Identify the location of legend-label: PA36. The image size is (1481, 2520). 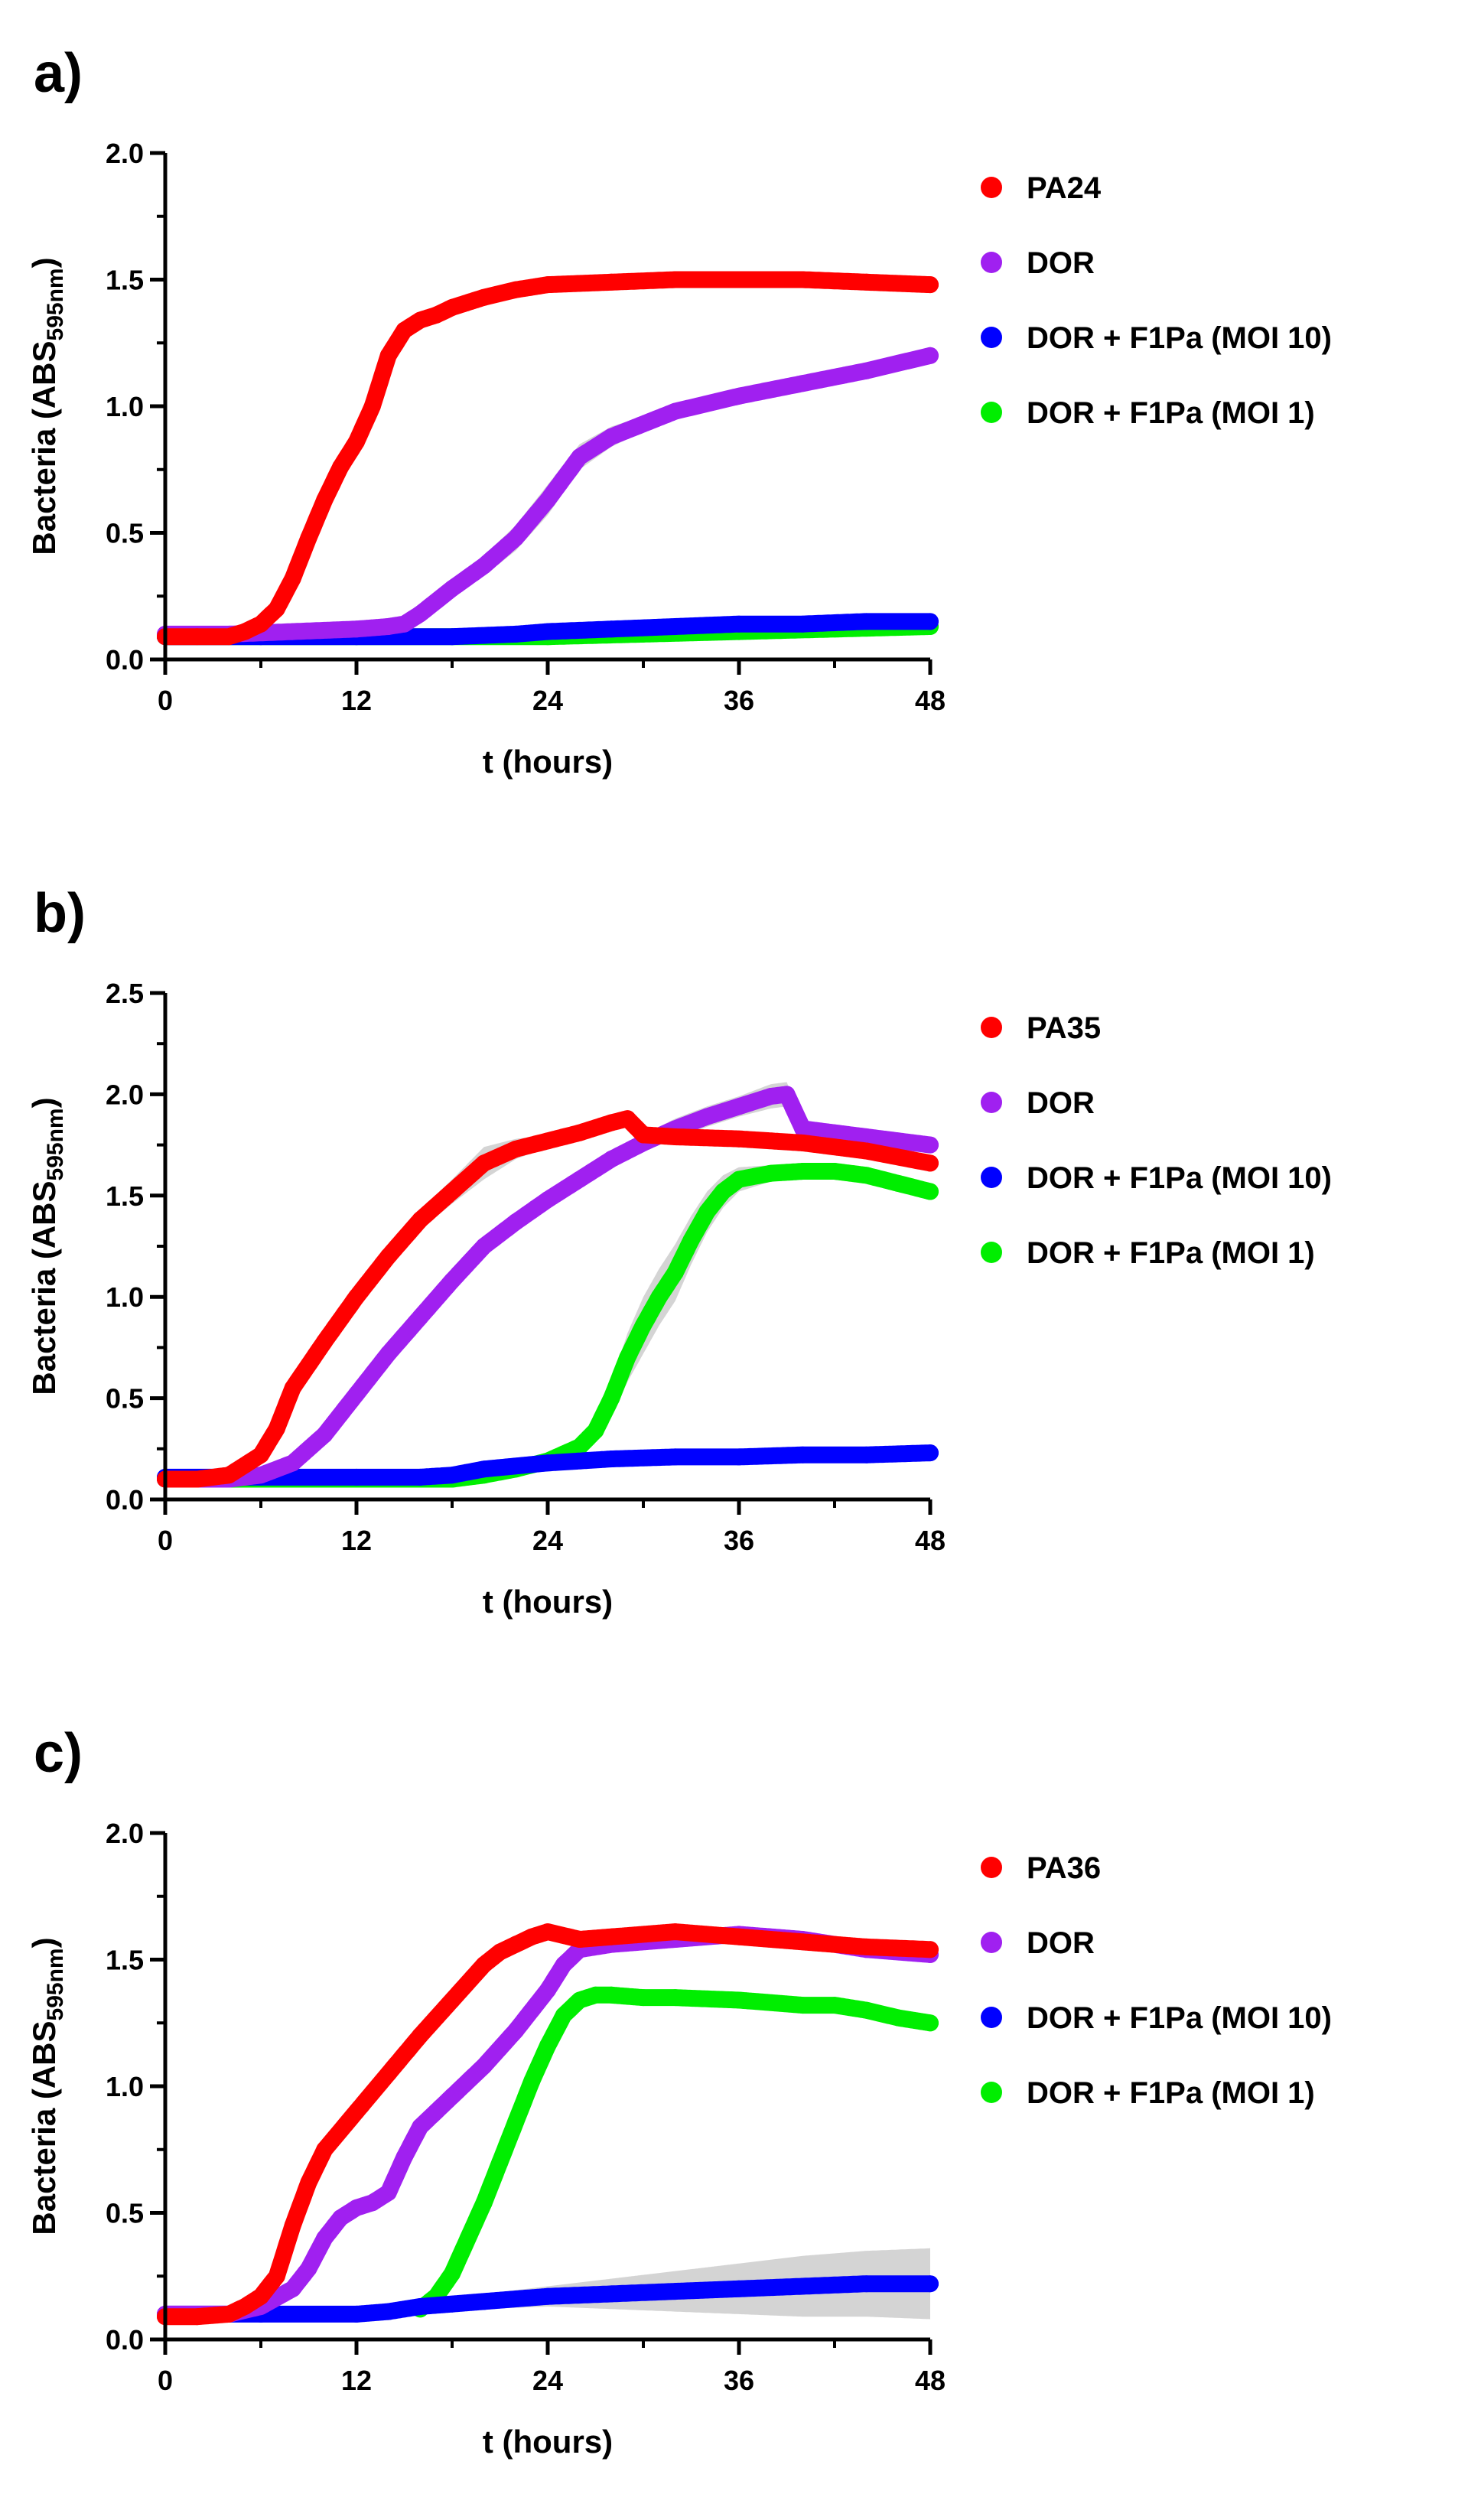
(1064, 1868).